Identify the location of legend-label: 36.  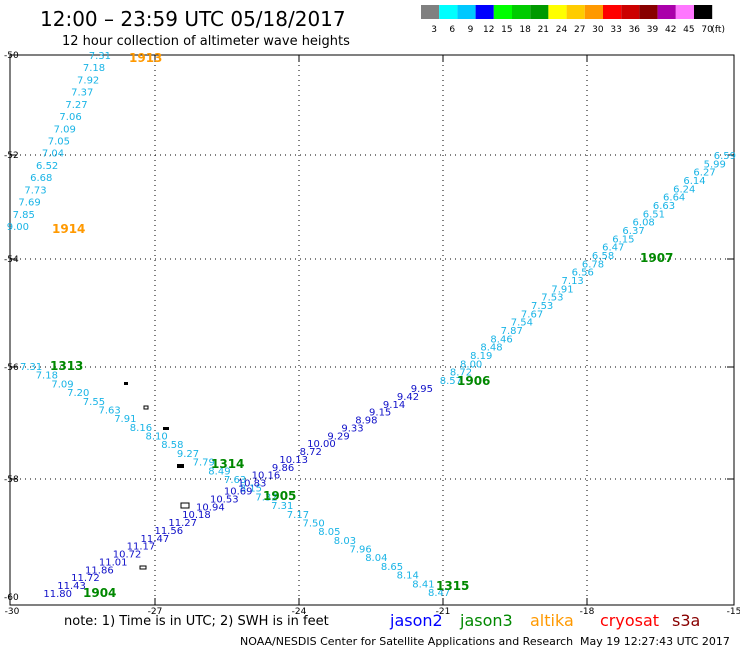
(635, 30).